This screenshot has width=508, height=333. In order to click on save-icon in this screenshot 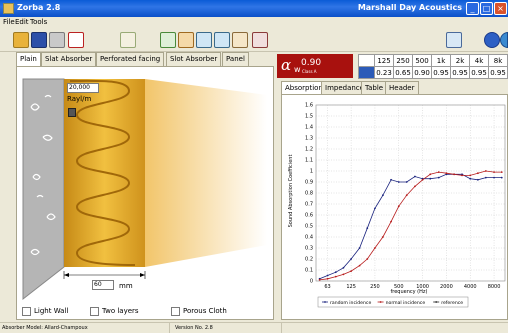, I will do `click(39, 40)`.